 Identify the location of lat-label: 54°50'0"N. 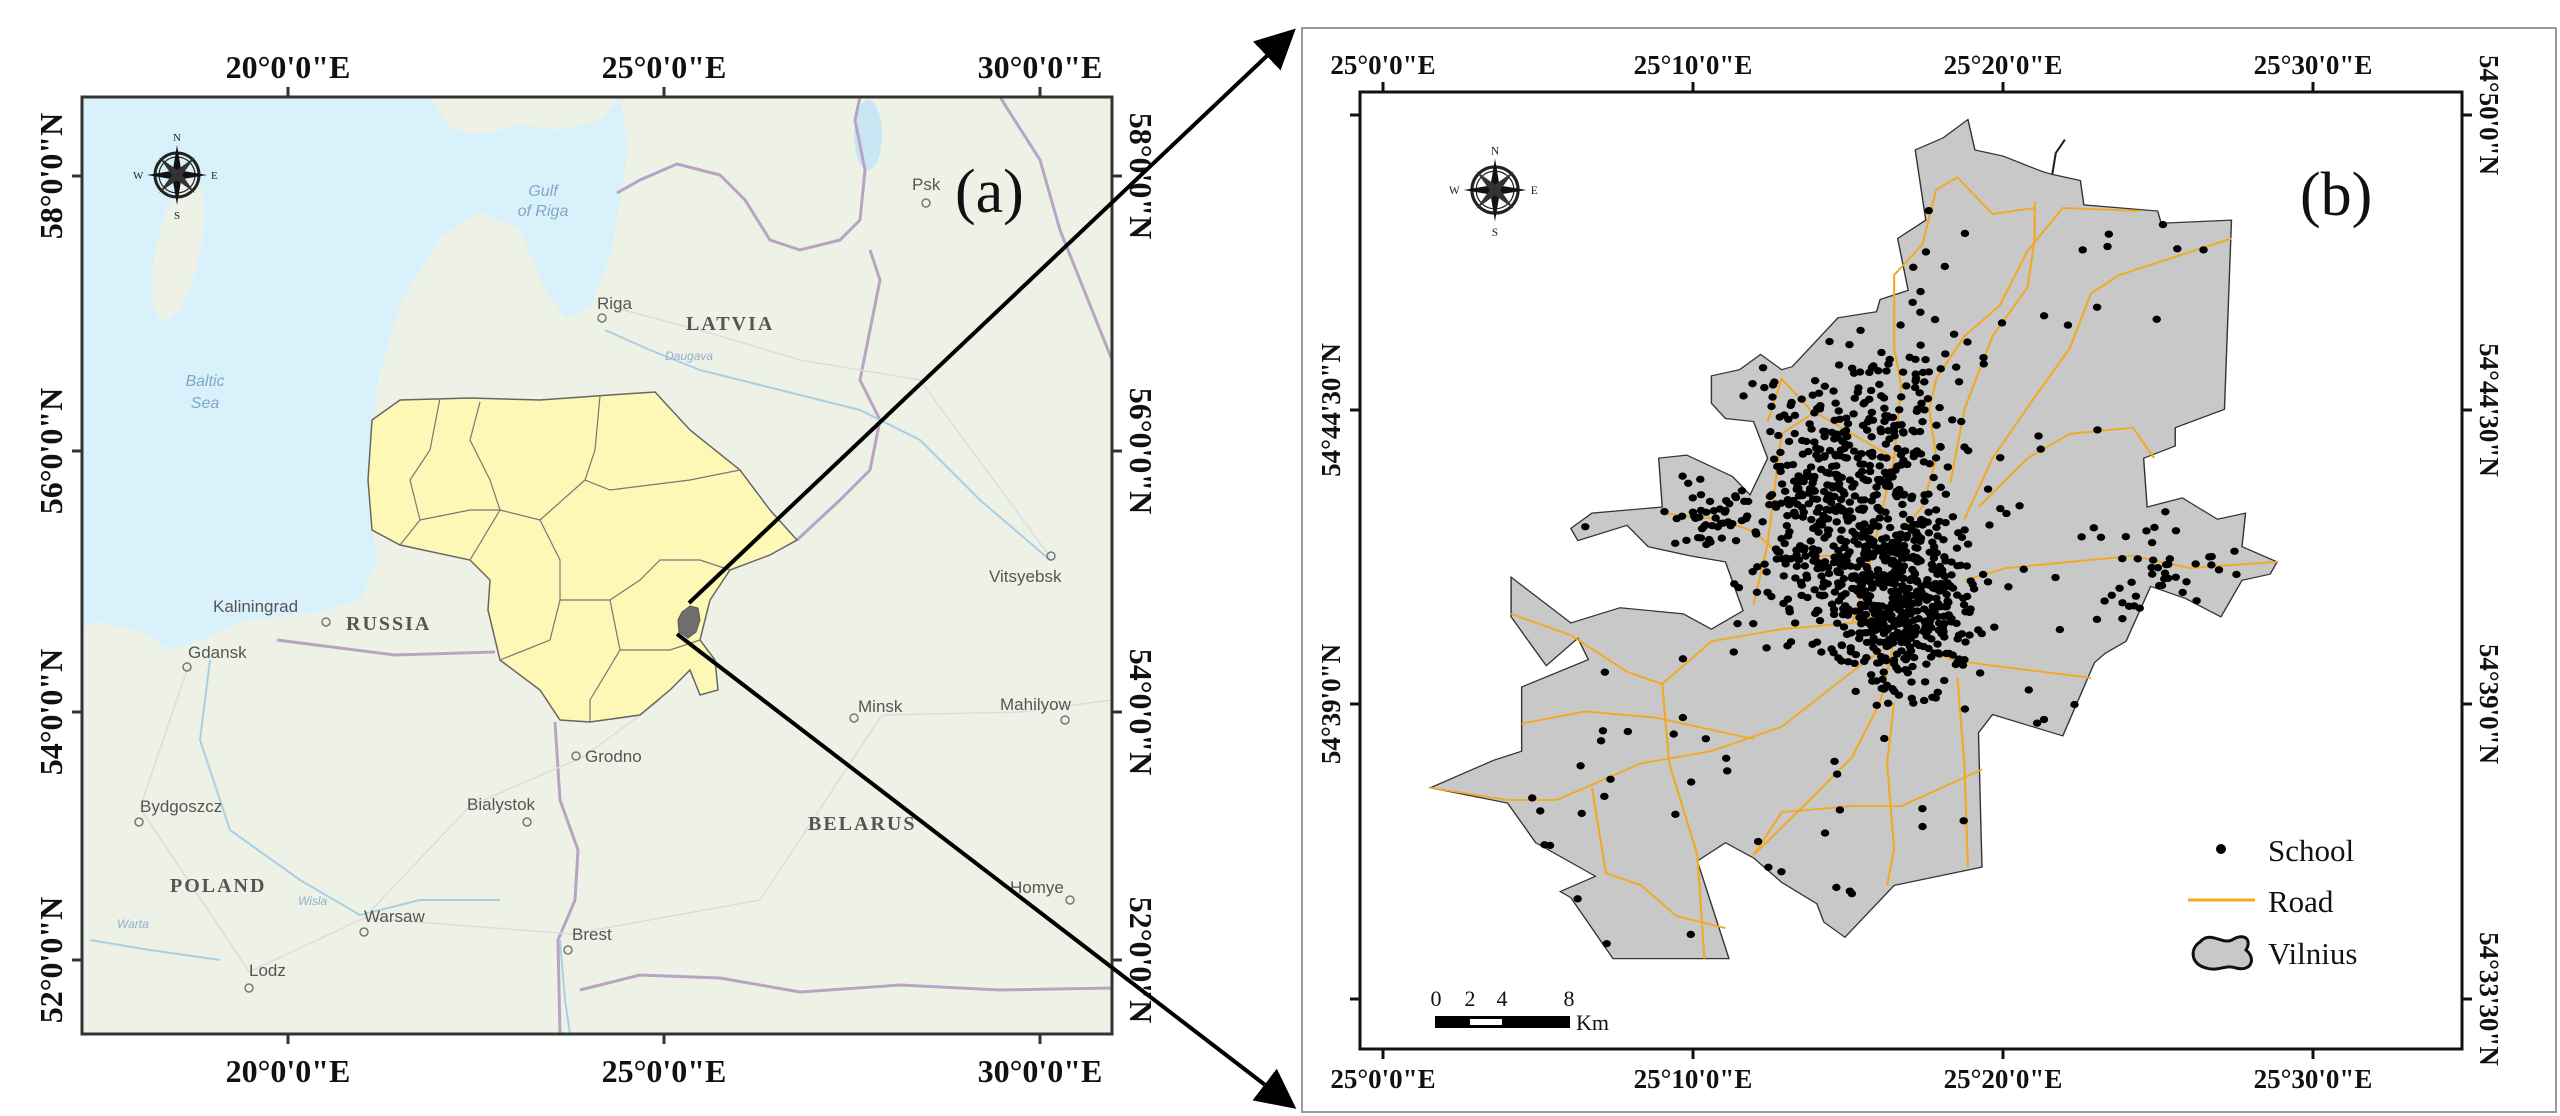
(2489, 115).